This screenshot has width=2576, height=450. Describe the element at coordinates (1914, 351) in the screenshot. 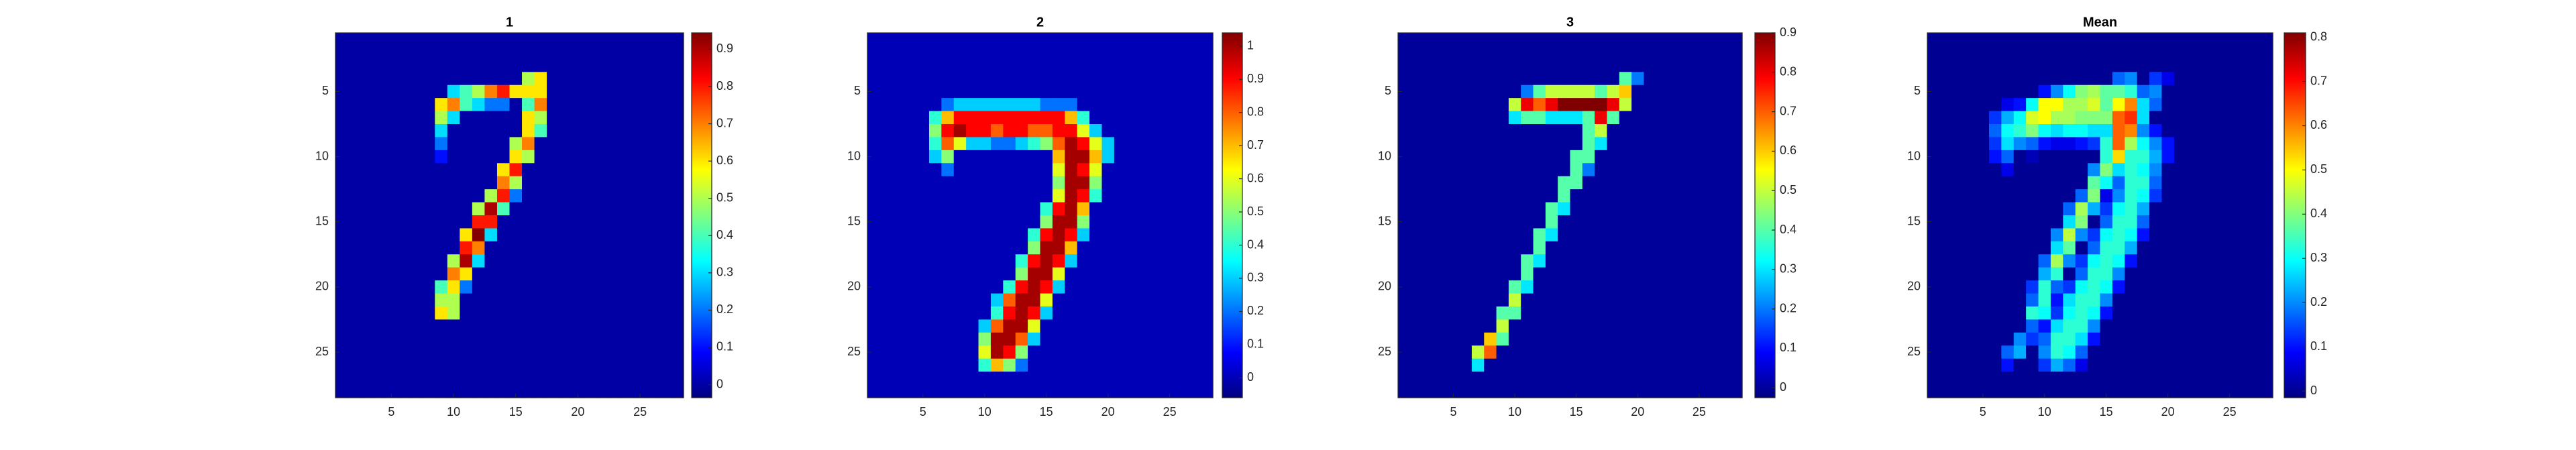

I see `y-tick-label: 25` at that location.